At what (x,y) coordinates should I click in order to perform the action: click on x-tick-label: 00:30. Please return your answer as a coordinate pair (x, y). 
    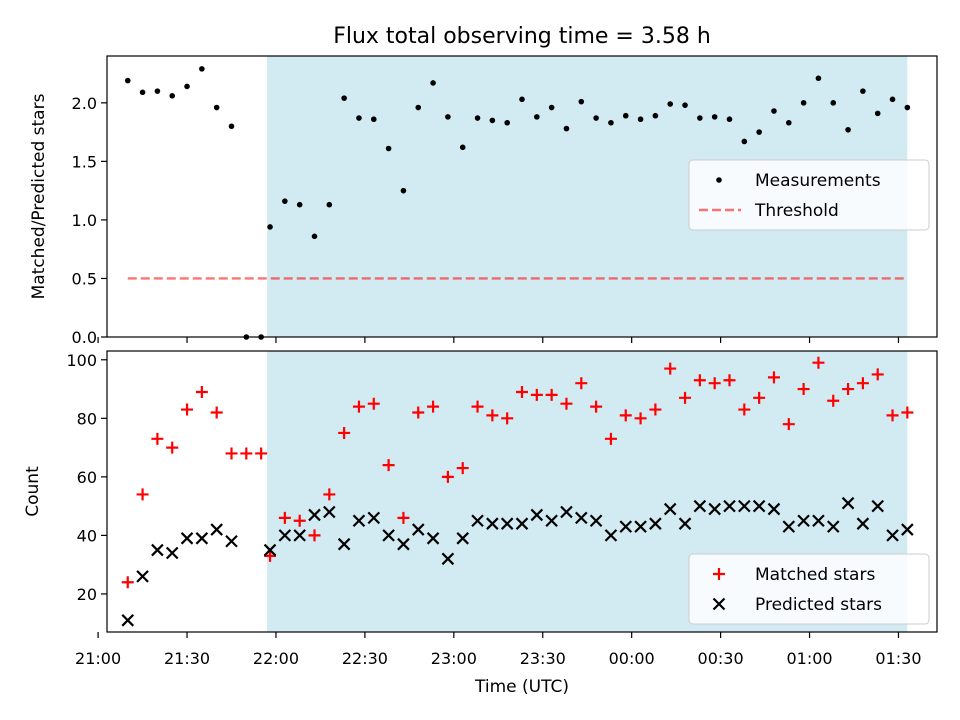
    Looking at the image, I should click on (721, 658).